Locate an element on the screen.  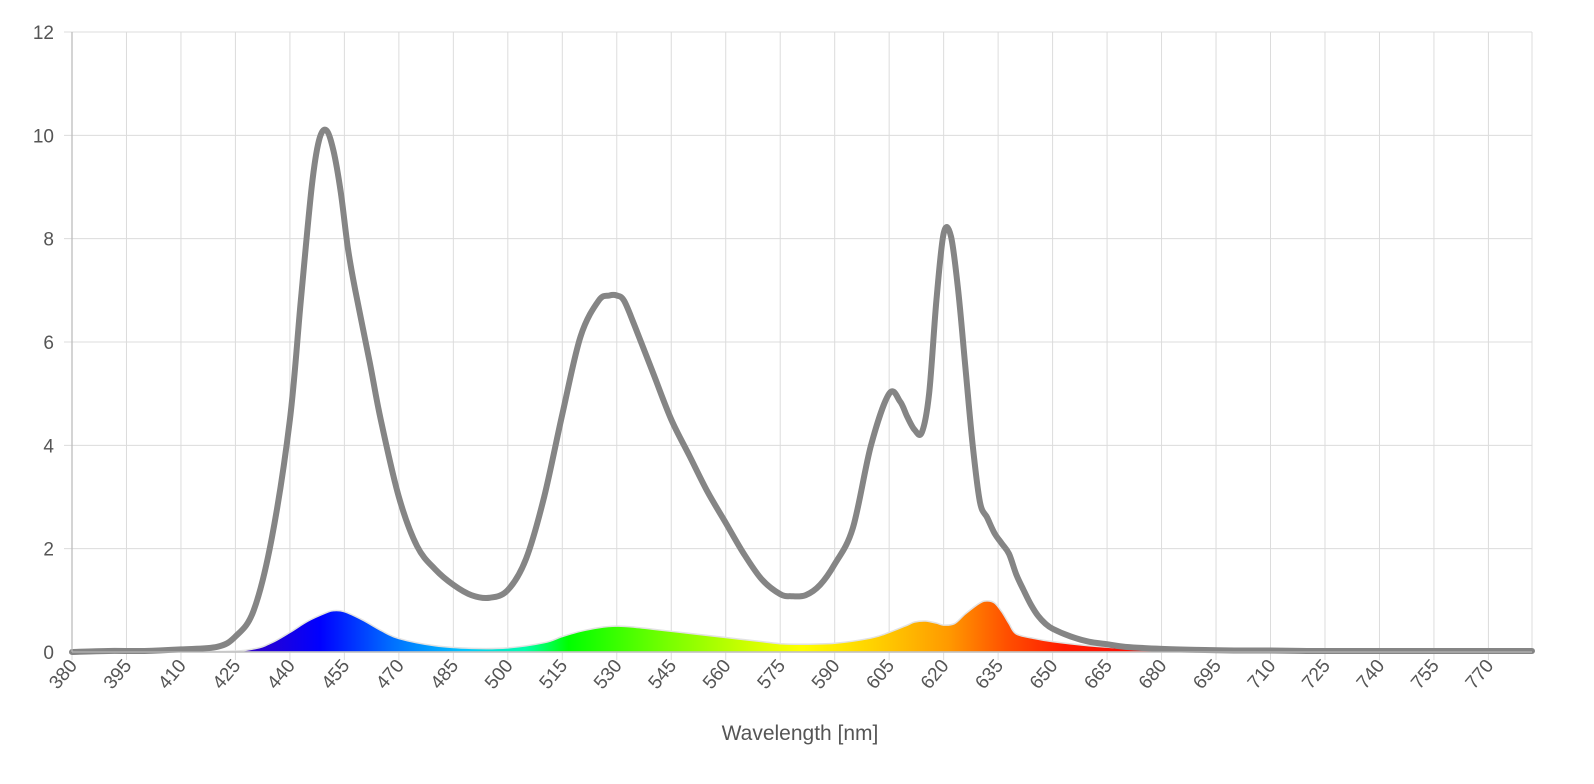
x-tick-label: 620 is located at coordinates (935, 675).